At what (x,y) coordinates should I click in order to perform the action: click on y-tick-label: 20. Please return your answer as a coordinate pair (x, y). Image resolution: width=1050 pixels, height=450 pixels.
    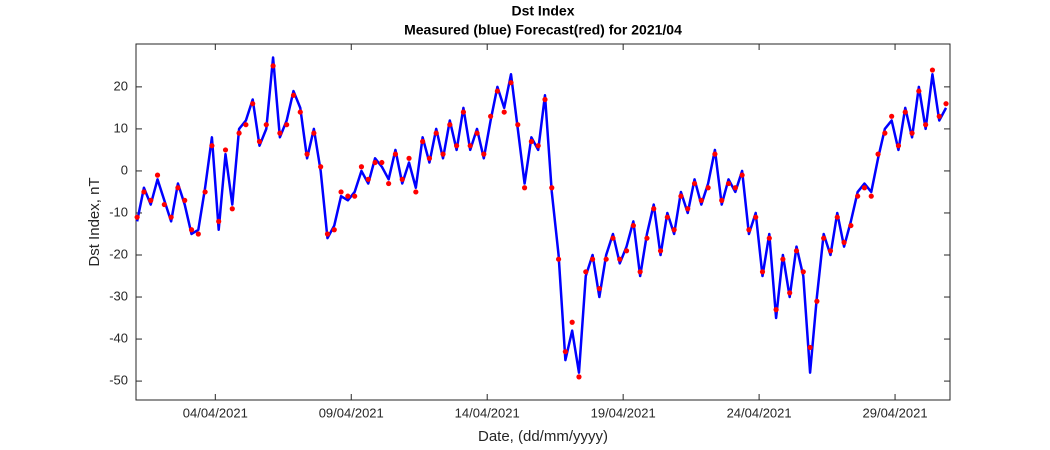
    Looking at the image, I should click on (121, 85).